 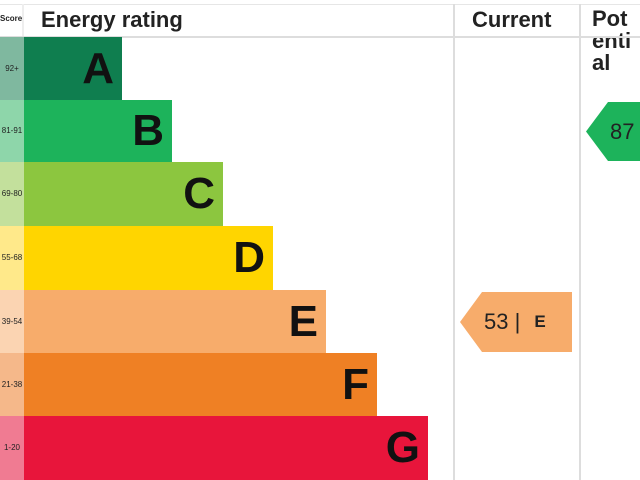 I want to click on score-range-a: 92+, so click(x=12, y=68).